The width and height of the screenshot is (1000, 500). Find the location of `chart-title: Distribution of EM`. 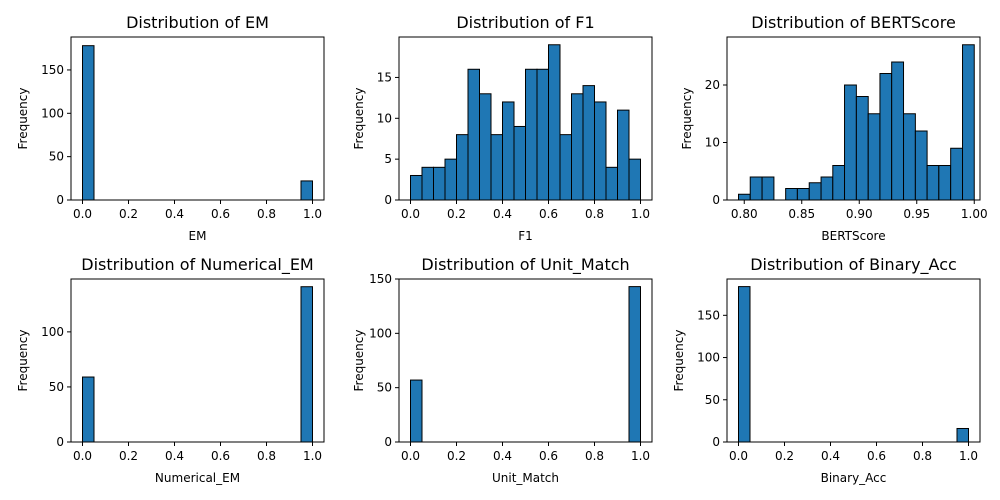

chart-title: Distribution of EM is located at coordinates (197, 22).